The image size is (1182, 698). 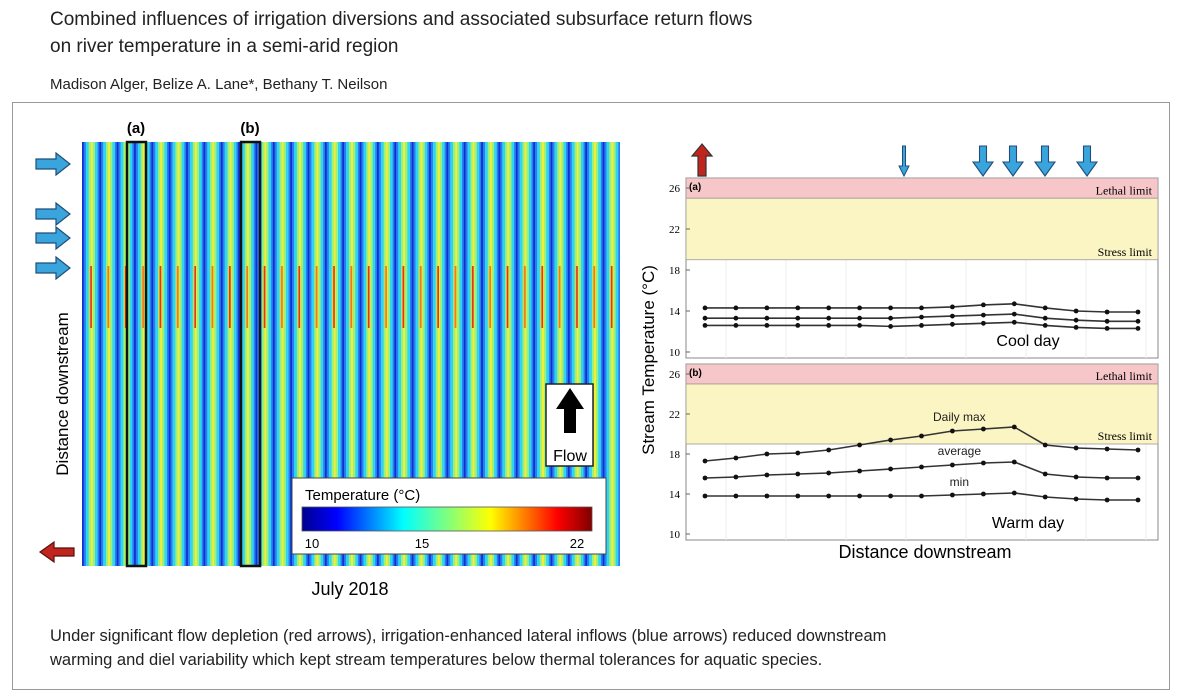 What do you see at coordinates (695, 187) in the screenshot?
I see `panel-label: (a)` at bounding box center [695, 187].